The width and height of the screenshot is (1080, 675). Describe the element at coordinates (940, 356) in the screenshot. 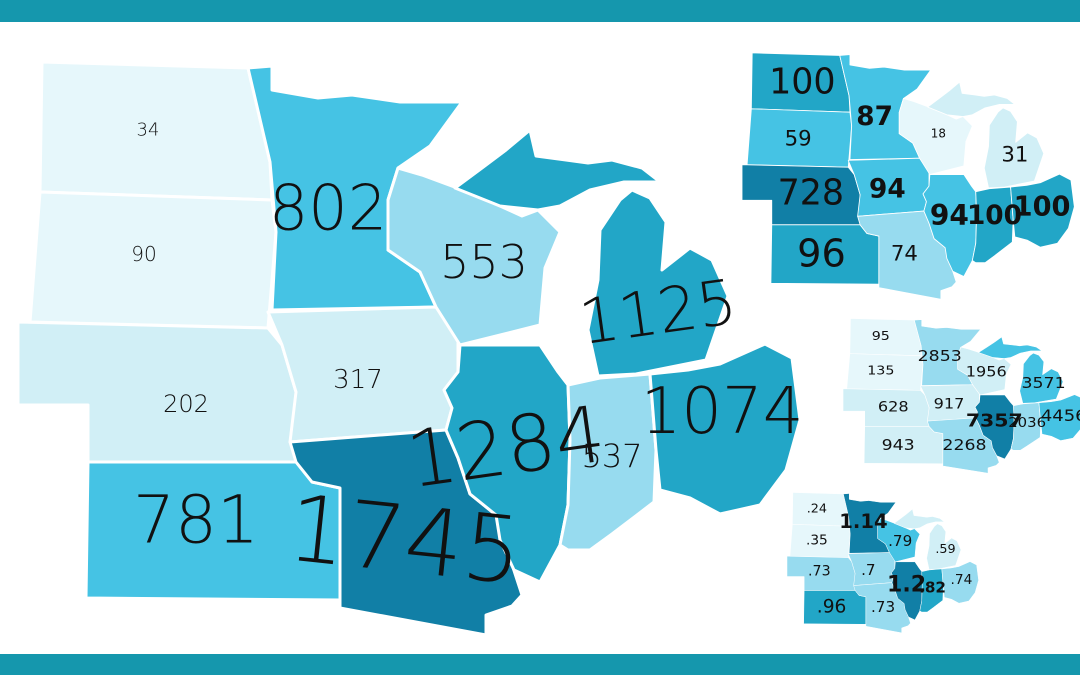

I see `state-label-mn: 2853` at that location.